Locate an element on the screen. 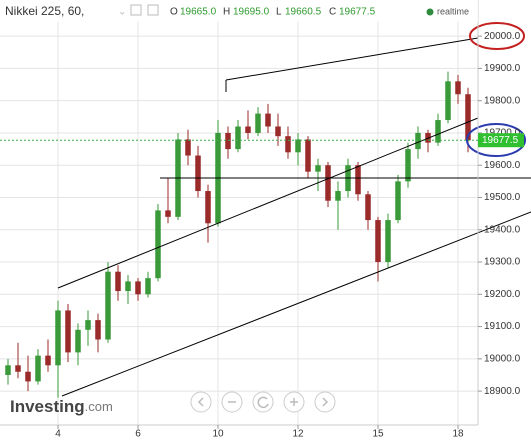 This screenshot has height=441, width=531. y-tick-label: 20000.0 is located at coordinates (502, 36).